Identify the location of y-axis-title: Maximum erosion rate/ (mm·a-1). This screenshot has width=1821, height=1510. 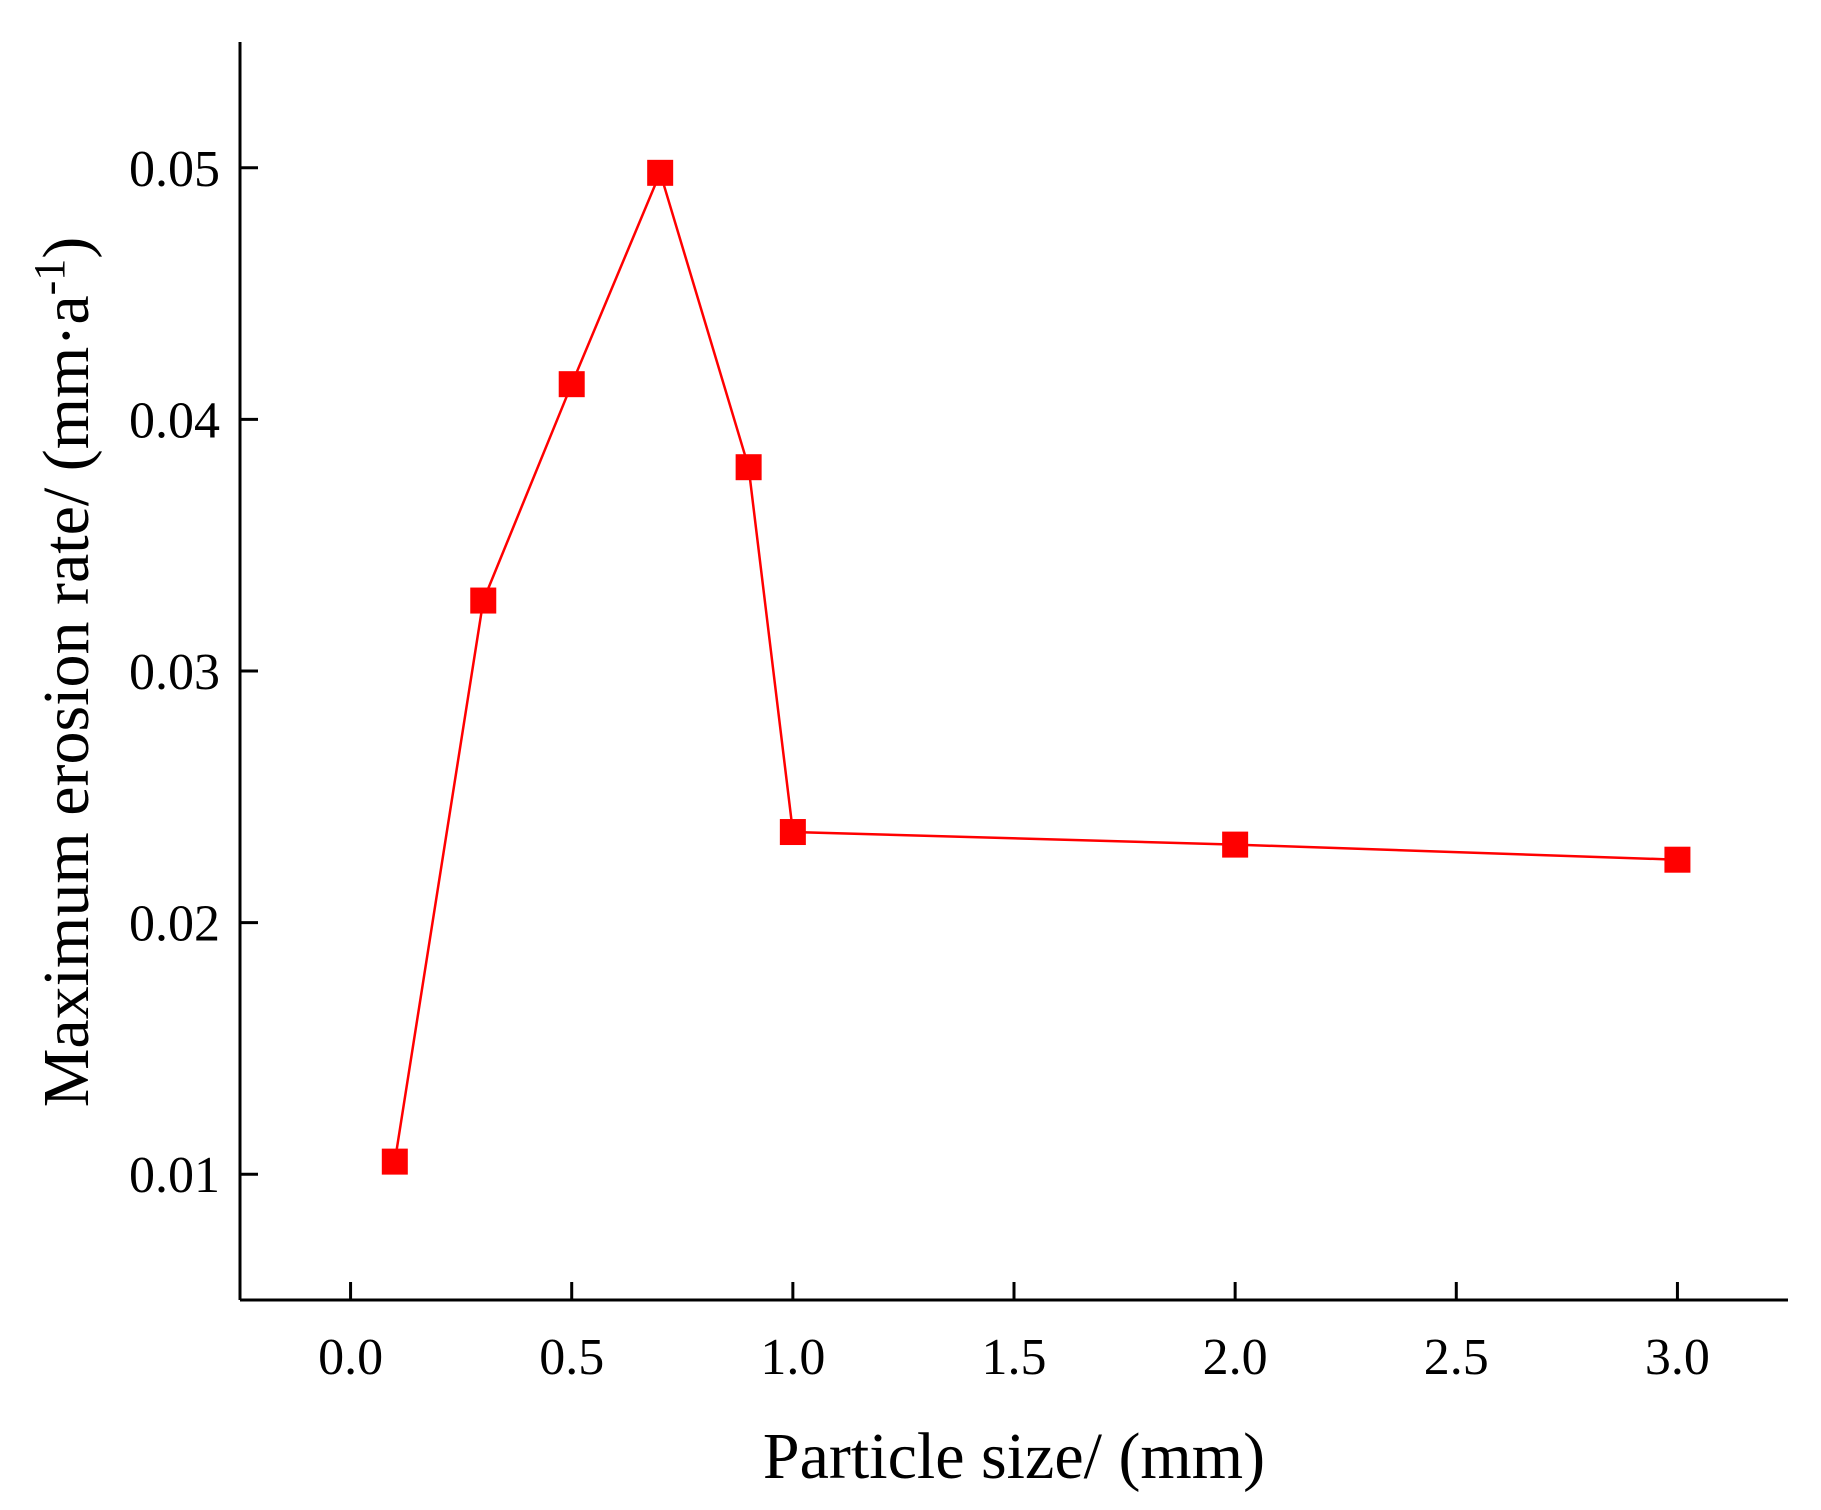
(64, 672).